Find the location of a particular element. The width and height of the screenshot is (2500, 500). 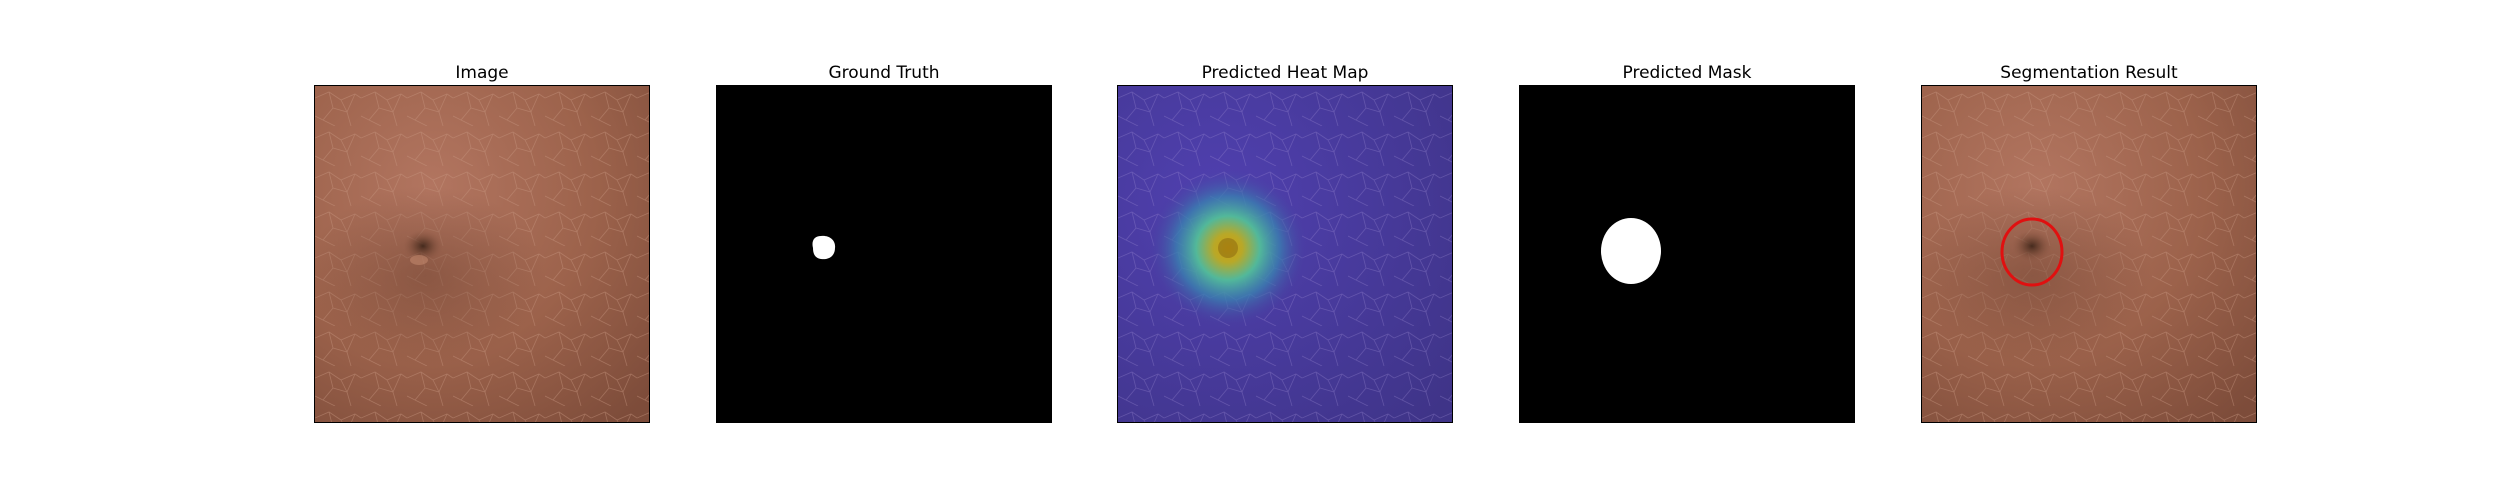

segmentation-result-frame is located at coordinates (2089, 254).